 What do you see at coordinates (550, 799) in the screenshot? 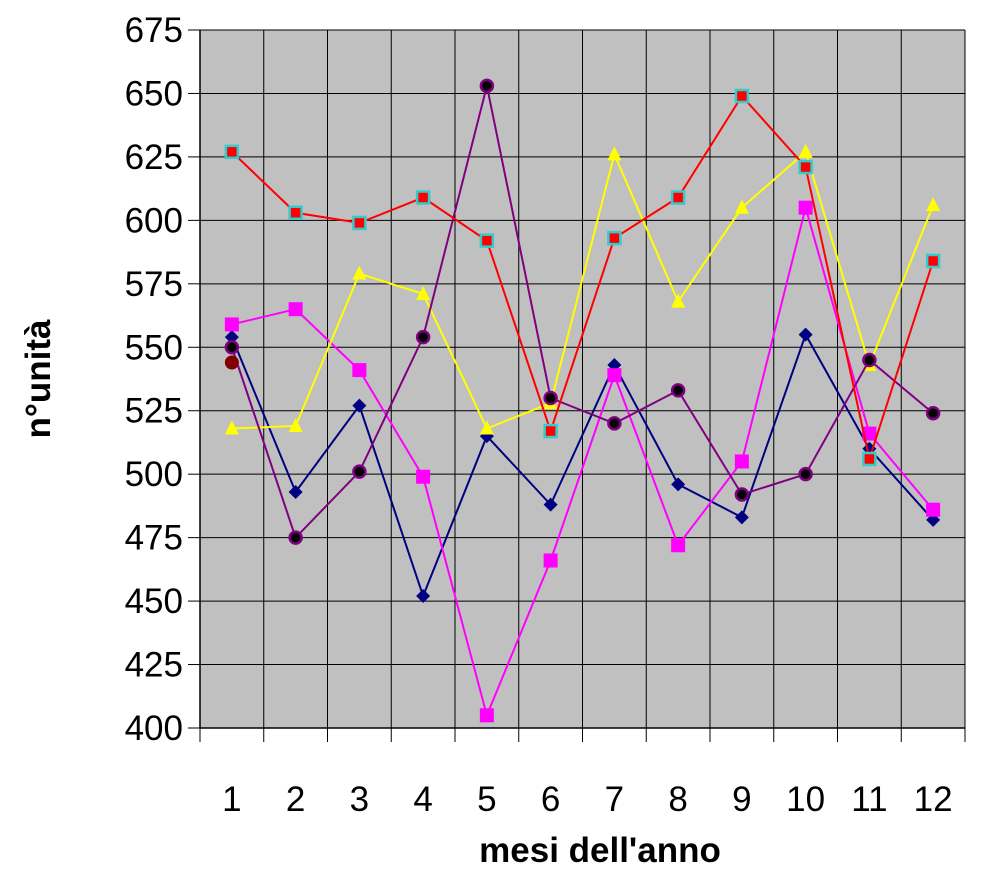
I see `x-tick-label: 6` at bounding box center [550, 799].